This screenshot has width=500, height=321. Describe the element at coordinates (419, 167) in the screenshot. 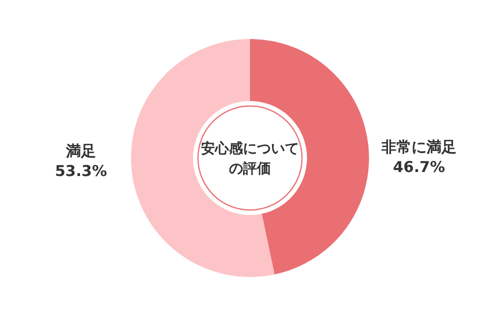

I see `data-label: 46.7%` at that location.